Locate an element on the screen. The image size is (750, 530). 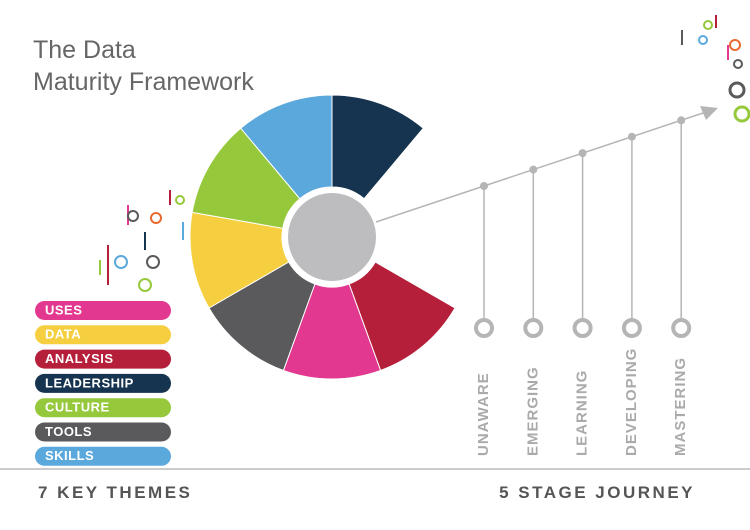
stage-label: MASTERING is located at coordinates (680, 406).